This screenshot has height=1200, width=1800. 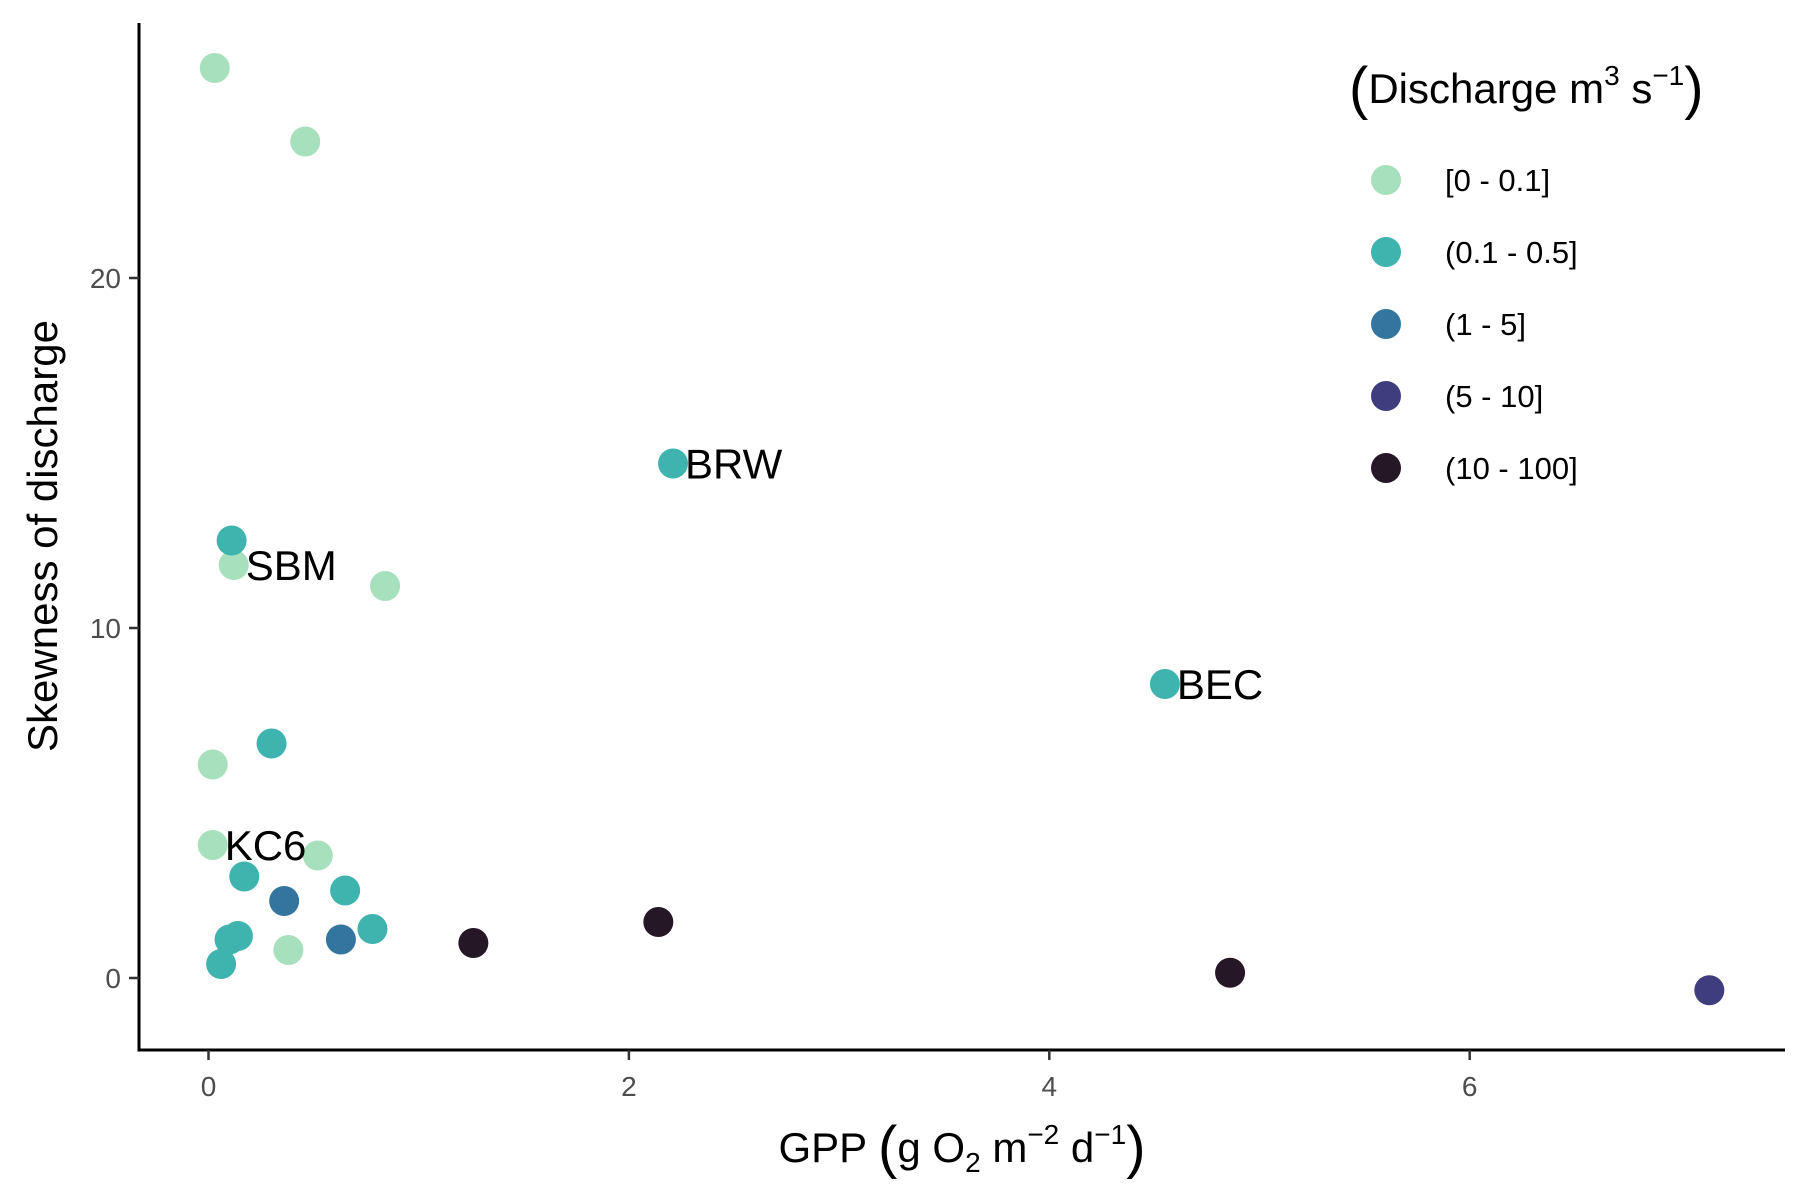 I want to click on point-label: BEC, so click(x=1220, y=684).